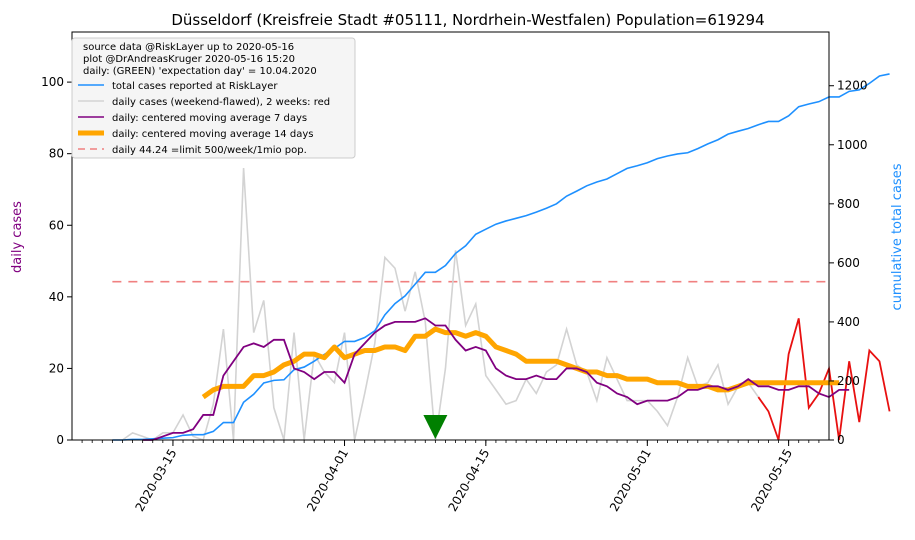  Describe the element at coordinates (212, 134) in the screenshot. I see `legend-entry-label: daily: centered moving average 14 days` at that location.